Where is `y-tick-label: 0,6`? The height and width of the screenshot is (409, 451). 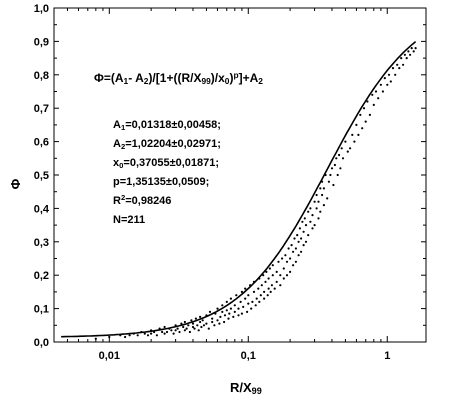 y-tick-label: 0,6 is located at coordinates (41, 143).